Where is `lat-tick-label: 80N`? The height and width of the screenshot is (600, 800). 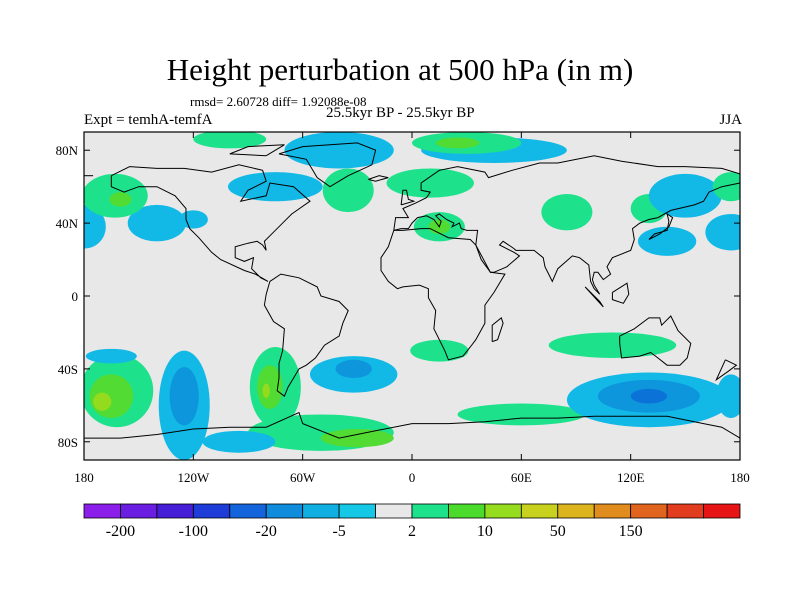
lat-tick-label: 80N is located at coordinates (67, 150).